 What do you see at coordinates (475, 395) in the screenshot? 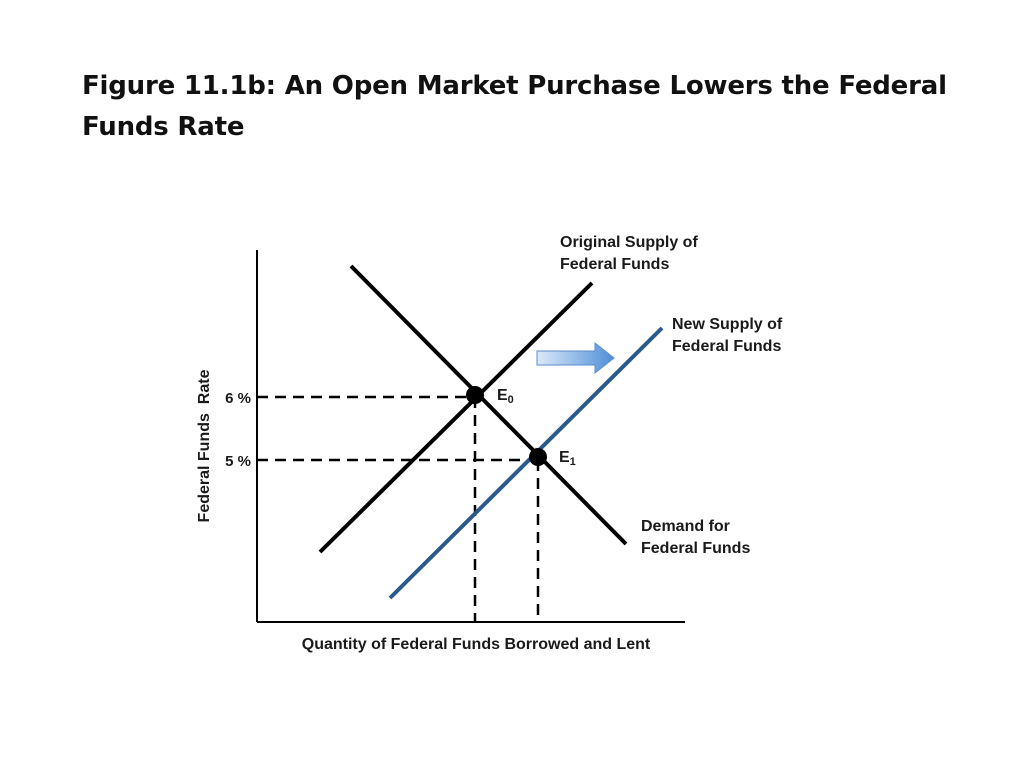
I see `equilibrium-point-e0` at bounding box center [475, 395].